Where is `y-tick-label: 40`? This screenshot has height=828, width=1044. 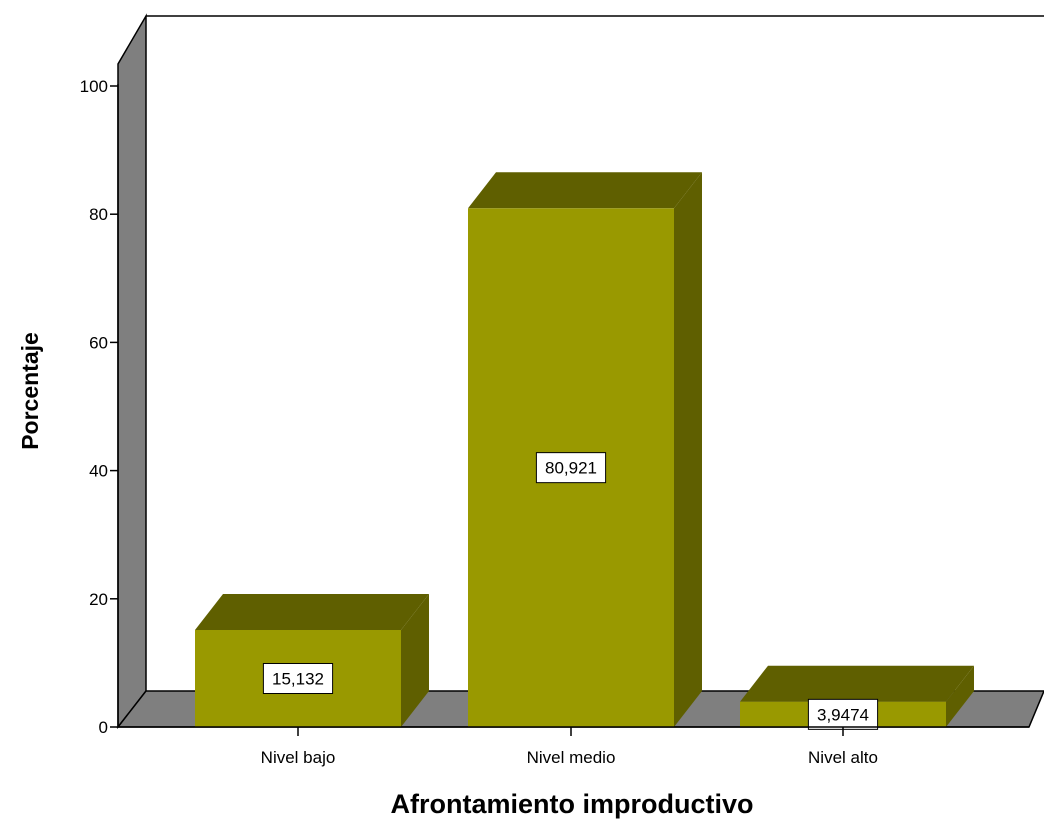
y-tick-label: 40 is located at coordinates (98, 471).